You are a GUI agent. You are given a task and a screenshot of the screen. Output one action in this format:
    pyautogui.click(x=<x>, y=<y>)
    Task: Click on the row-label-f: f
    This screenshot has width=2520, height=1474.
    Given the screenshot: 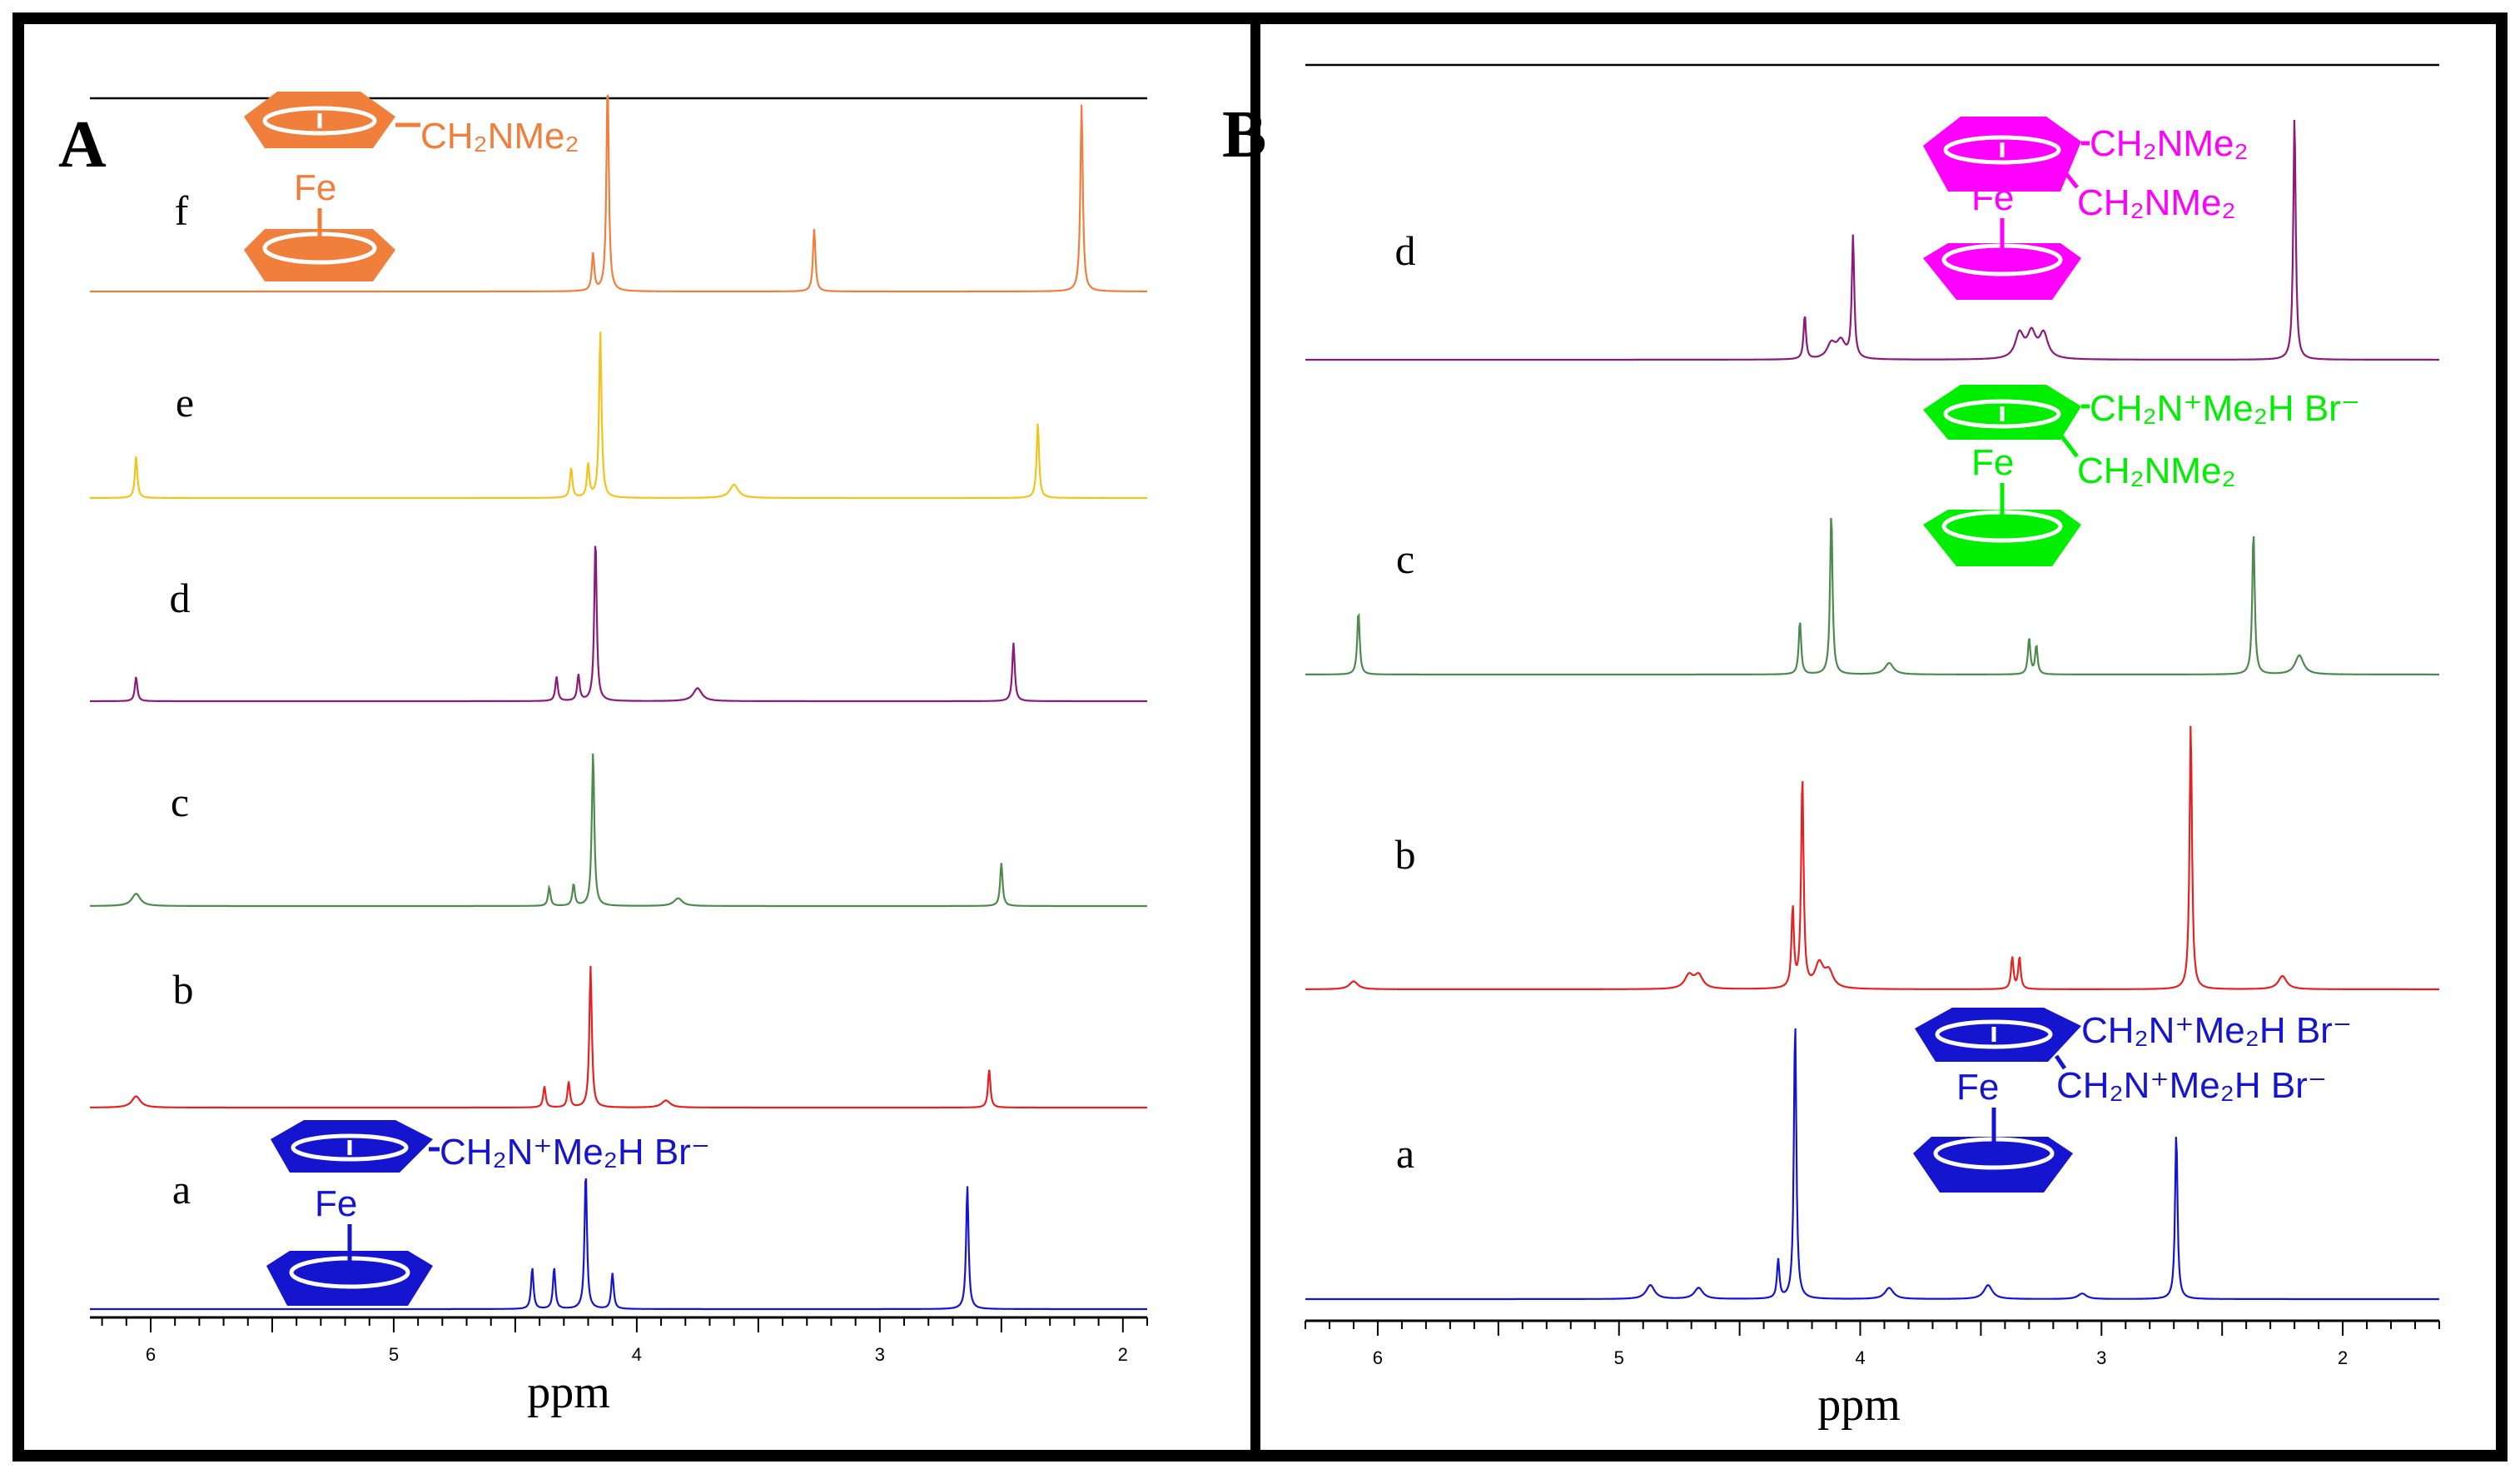 What is the action you would take?
    pyautogui.click(x=182, y=210)
    